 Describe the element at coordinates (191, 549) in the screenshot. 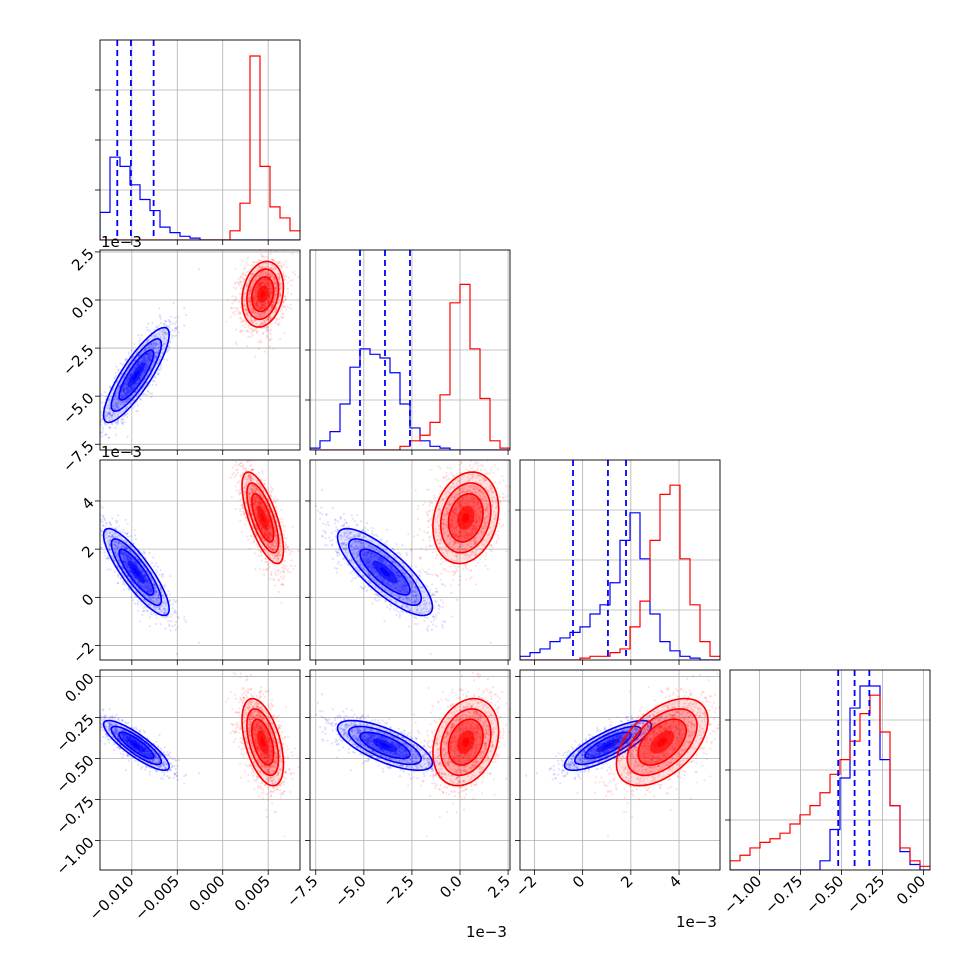

I see `joint-panel` at that location.